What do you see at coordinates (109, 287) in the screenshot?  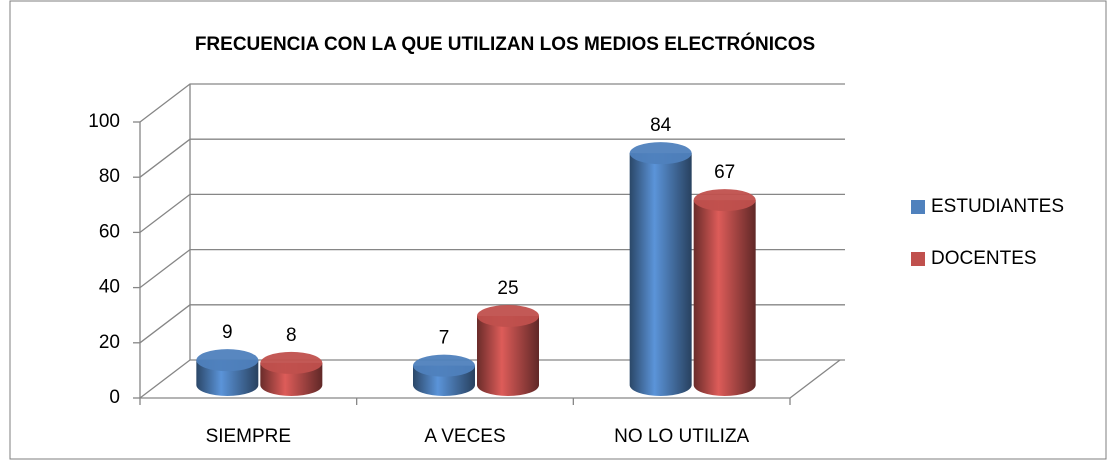 I see `y-tick-label: 40` at bounding box center [109, 287].